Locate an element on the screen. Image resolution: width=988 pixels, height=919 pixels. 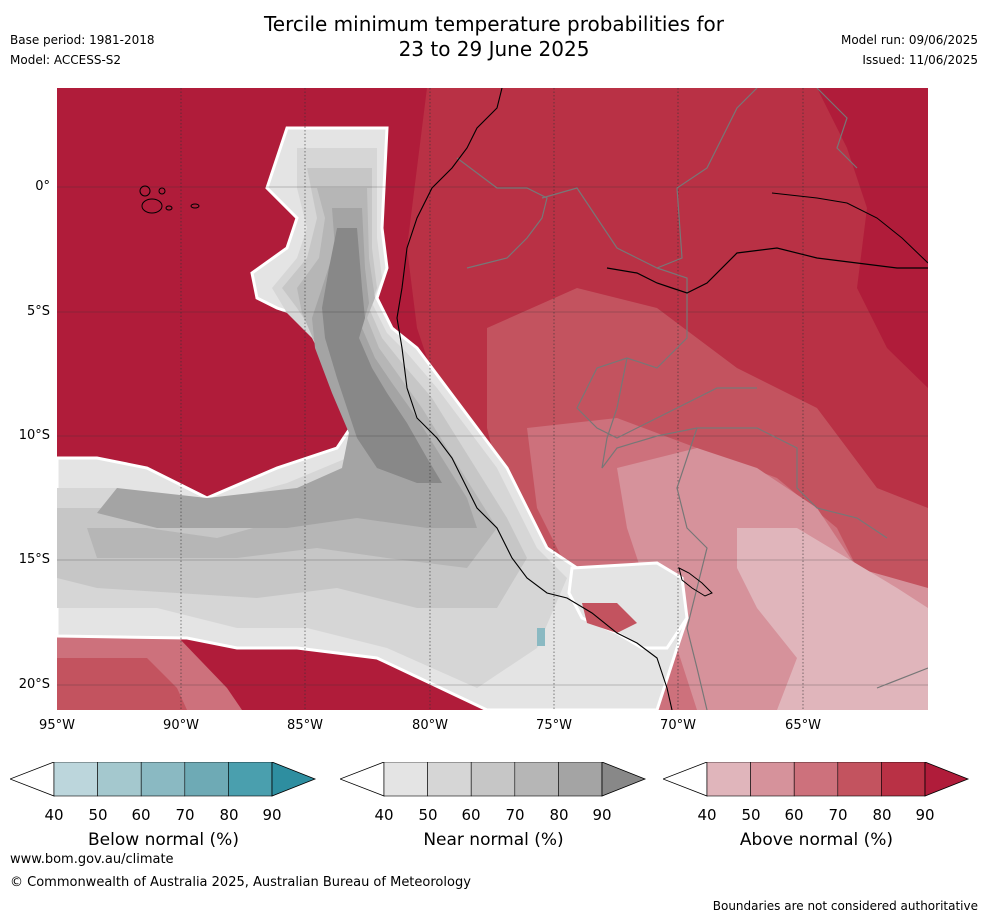
title-line-2: 23 to 29 June 2025 is located at coordinates (494, 49).